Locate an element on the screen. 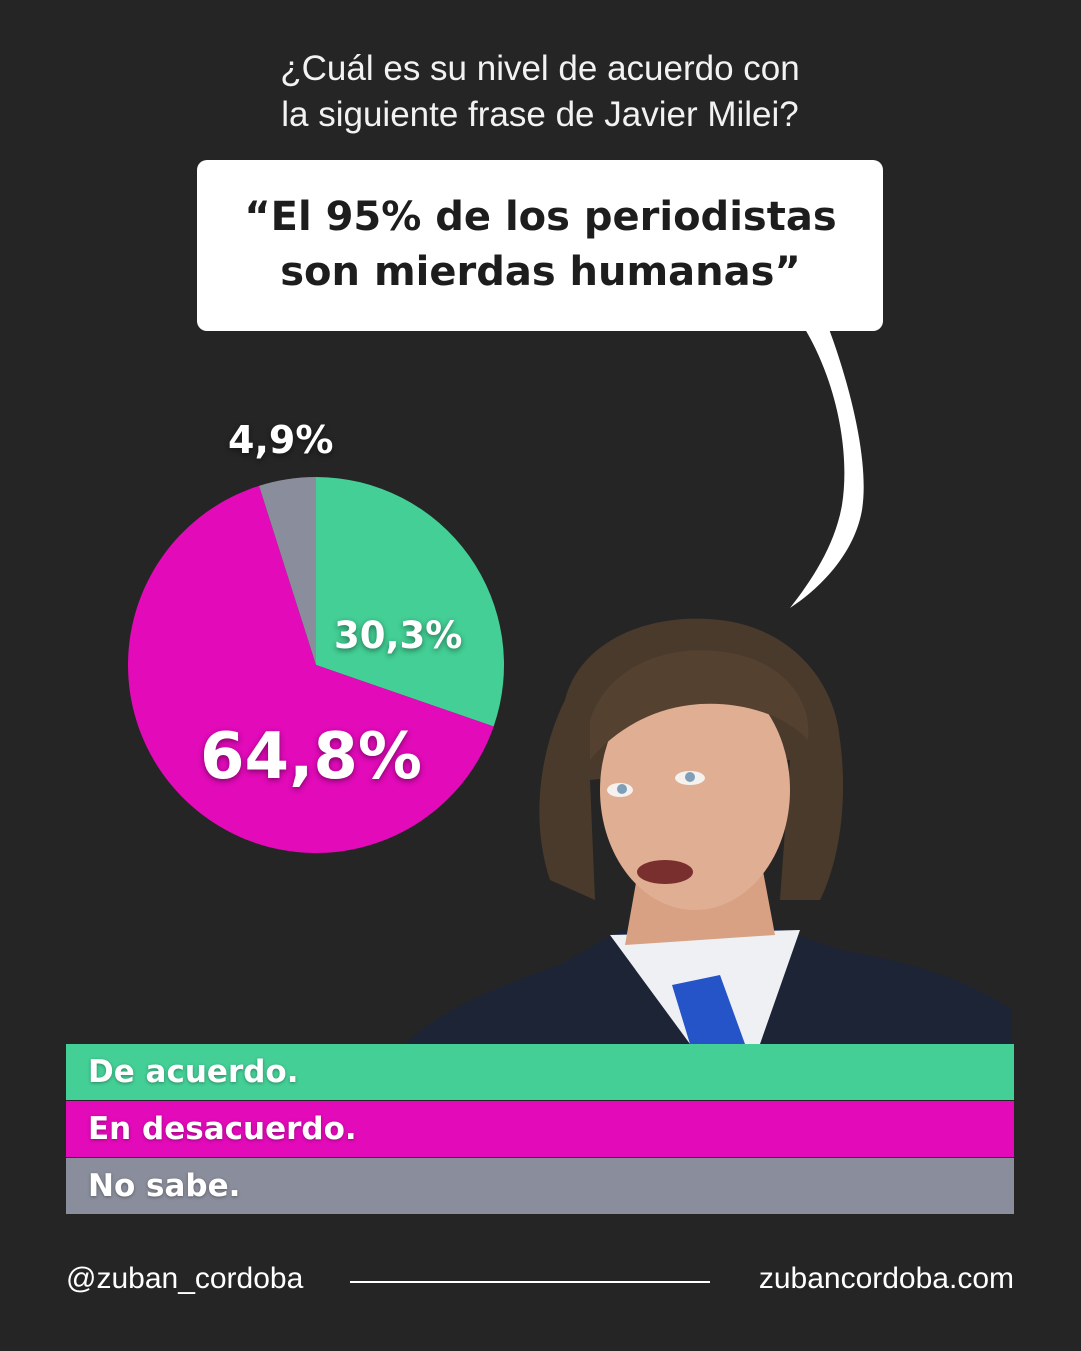  legend-label-de-acuerdo: De acuerdo. is located at coordinates (193, 1072).